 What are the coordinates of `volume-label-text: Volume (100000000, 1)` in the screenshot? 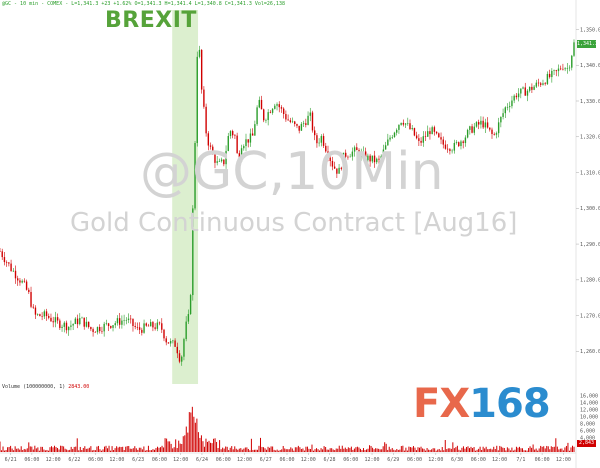 It's located at (35, 387).